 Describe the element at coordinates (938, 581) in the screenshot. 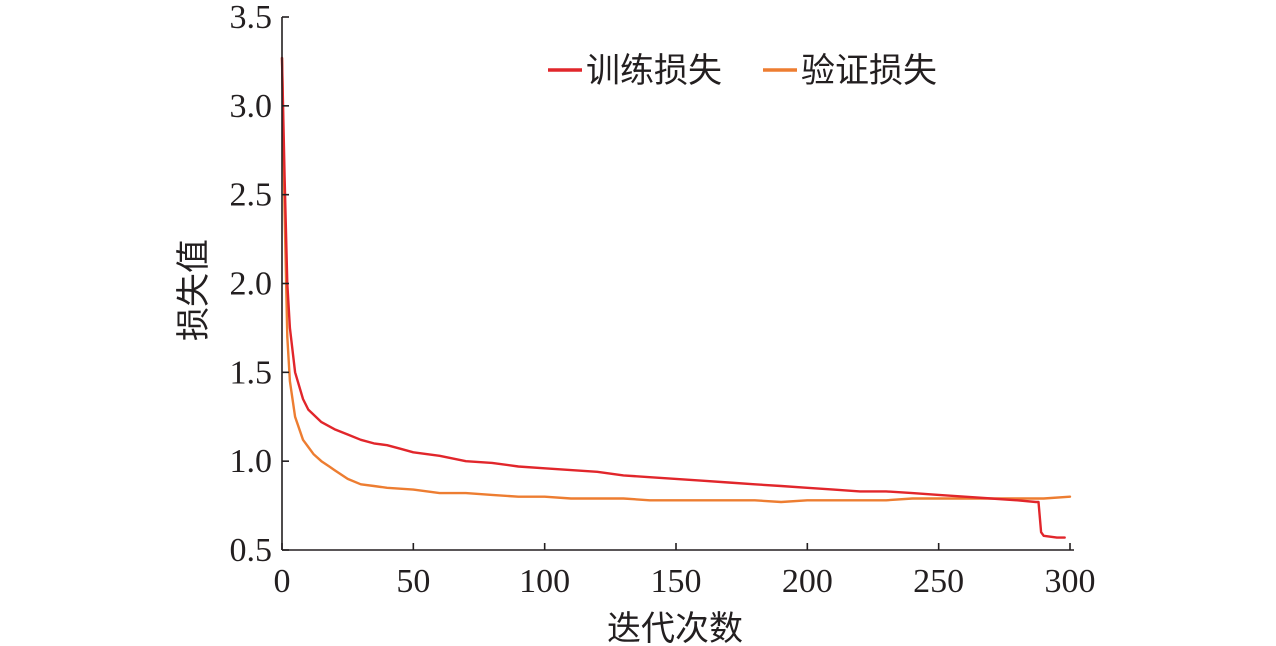

I see `x-tick-label: 250` at that location.